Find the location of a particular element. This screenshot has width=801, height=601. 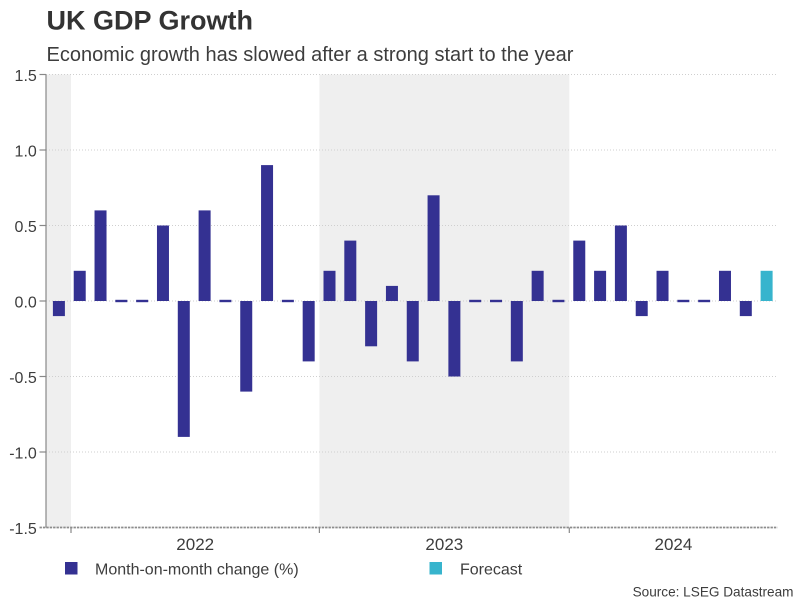

svg-text: Source: LSEG Datastream is located at coordinates (713, 592).